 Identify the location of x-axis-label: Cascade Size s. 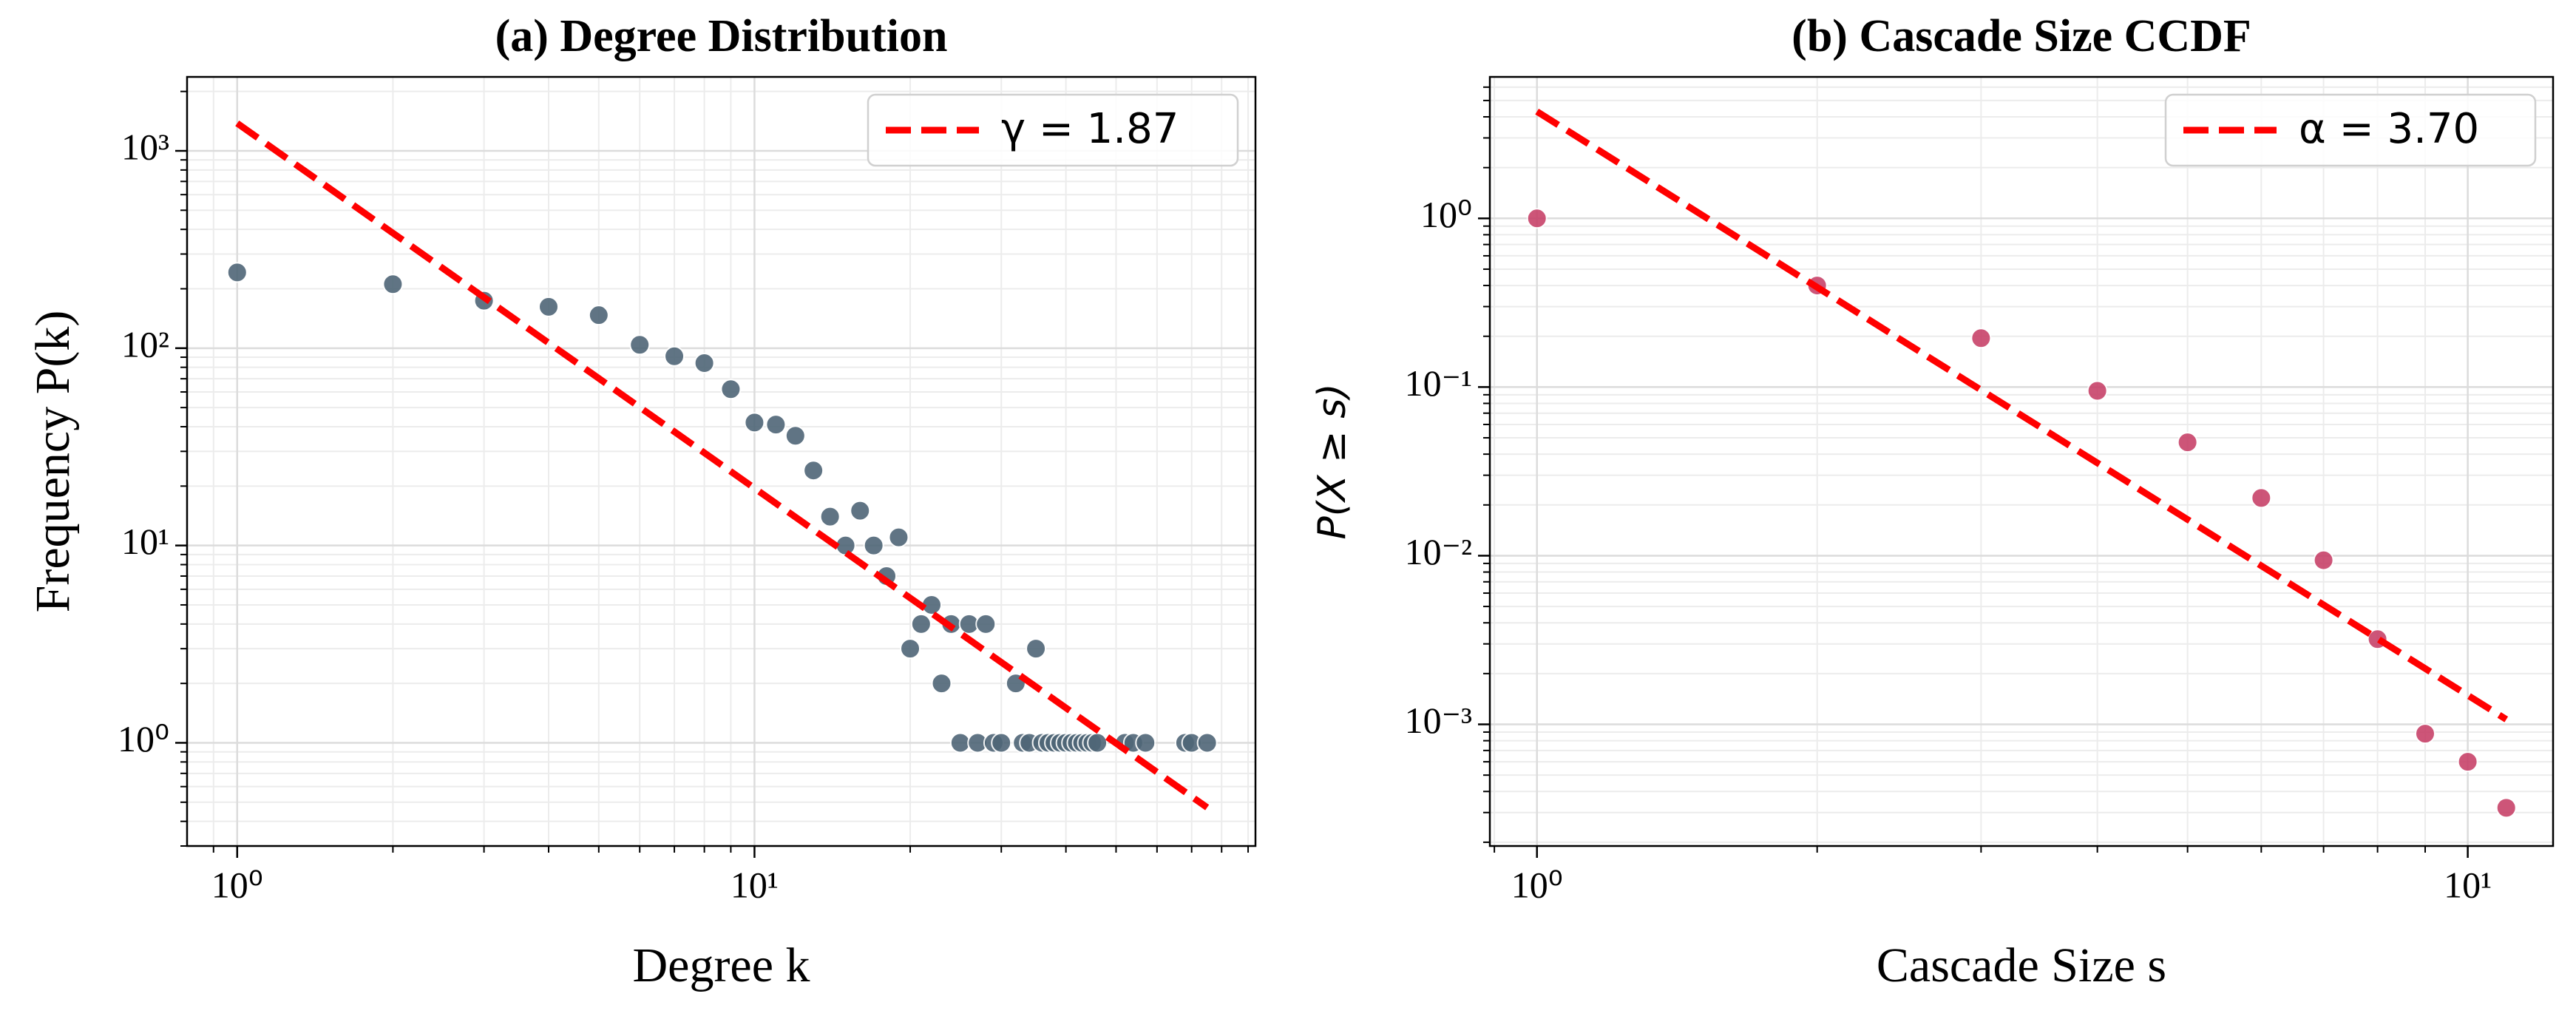
(2021, 965).